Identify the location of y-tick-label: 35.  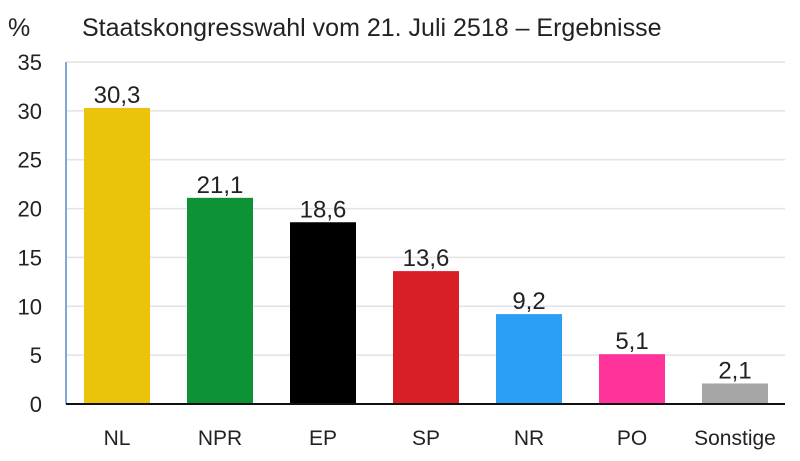
(30, 62).